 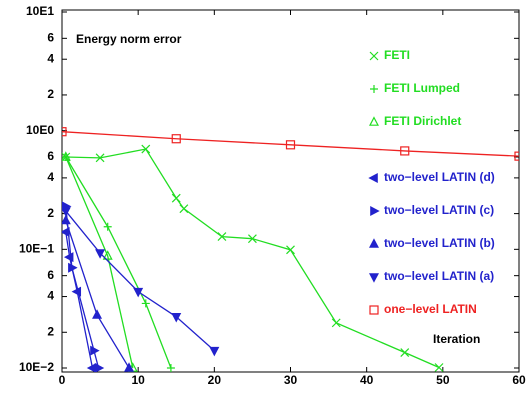 What do you see at coordinates (129, 39) in the screenshot?
I see `annotation: Energy norm error` at bounding box center [129, 39].